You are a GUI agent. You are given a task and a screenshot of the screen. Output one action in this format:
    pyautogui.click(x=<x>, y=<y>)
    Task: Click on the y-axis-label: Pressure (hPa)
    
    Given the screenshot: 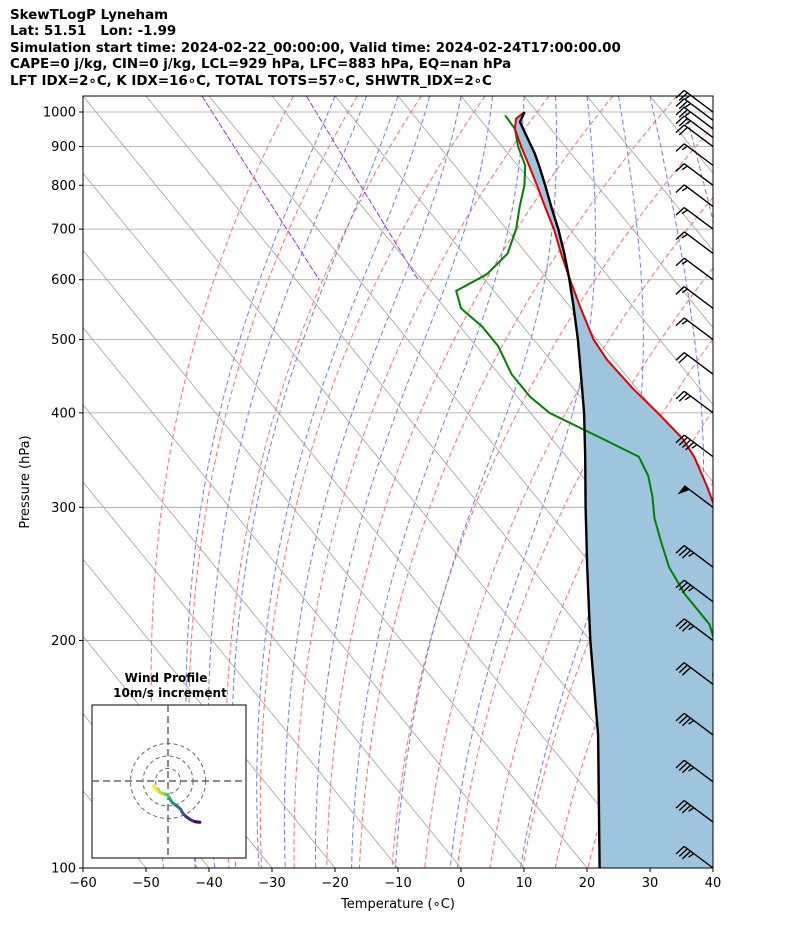 What is the action you would take?
    pyautogui.click(x=25, y=481)
    